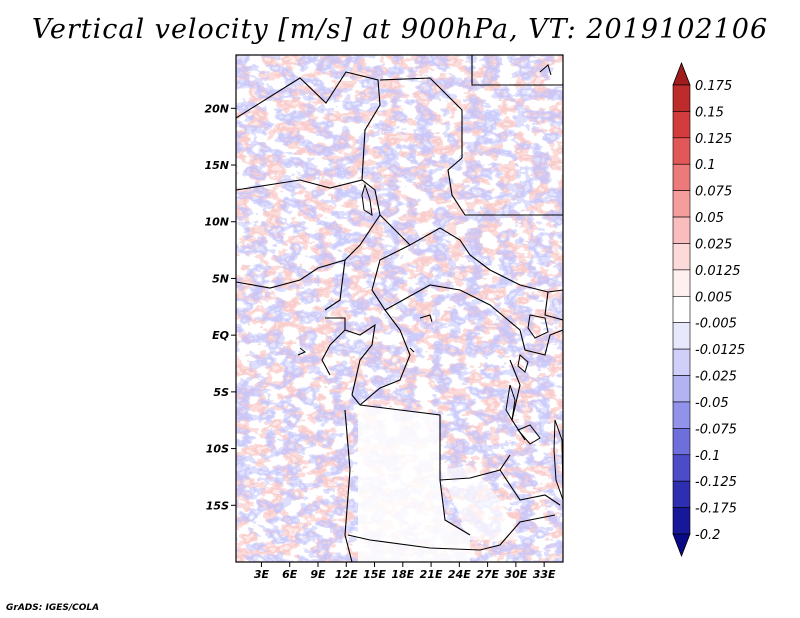  What do you see at coordinates (216, 165) in the screenshot?
I see `lat-tick-label: 15N` at bounding box center [216, 165].